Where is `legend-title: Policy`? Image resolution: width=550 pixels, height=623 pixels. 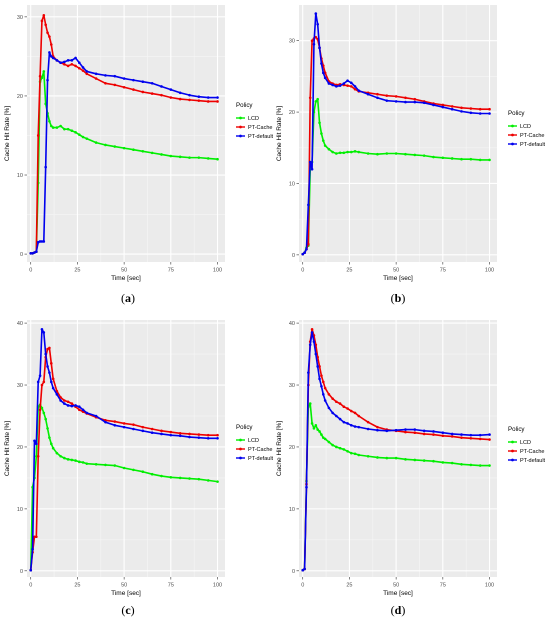
legend-title: Policy is located at coordinates (516, 429).